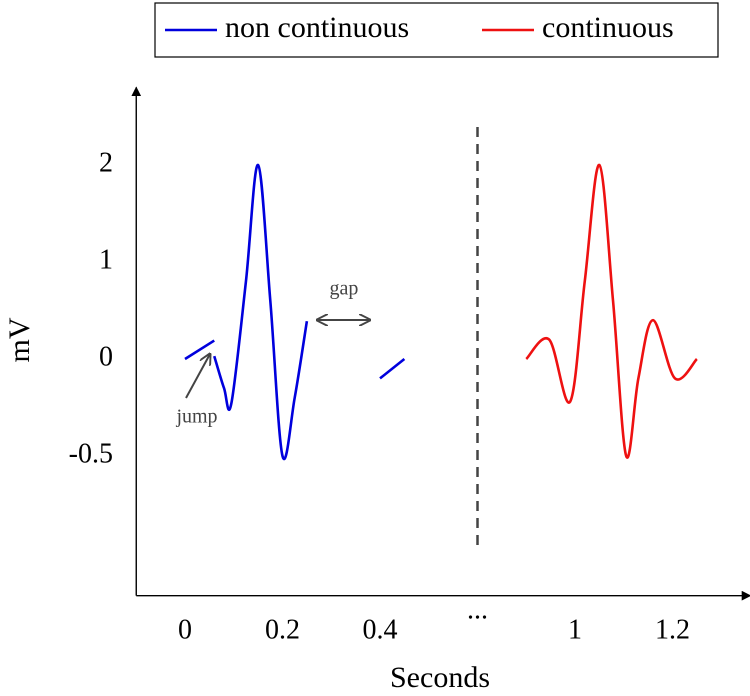 Image resolution: width=750 pixels, height=696 pixels. What do you see at coordinates (197, 376) in the screenshot?
I see `jump-arrow` at bounding box center [197, 376].